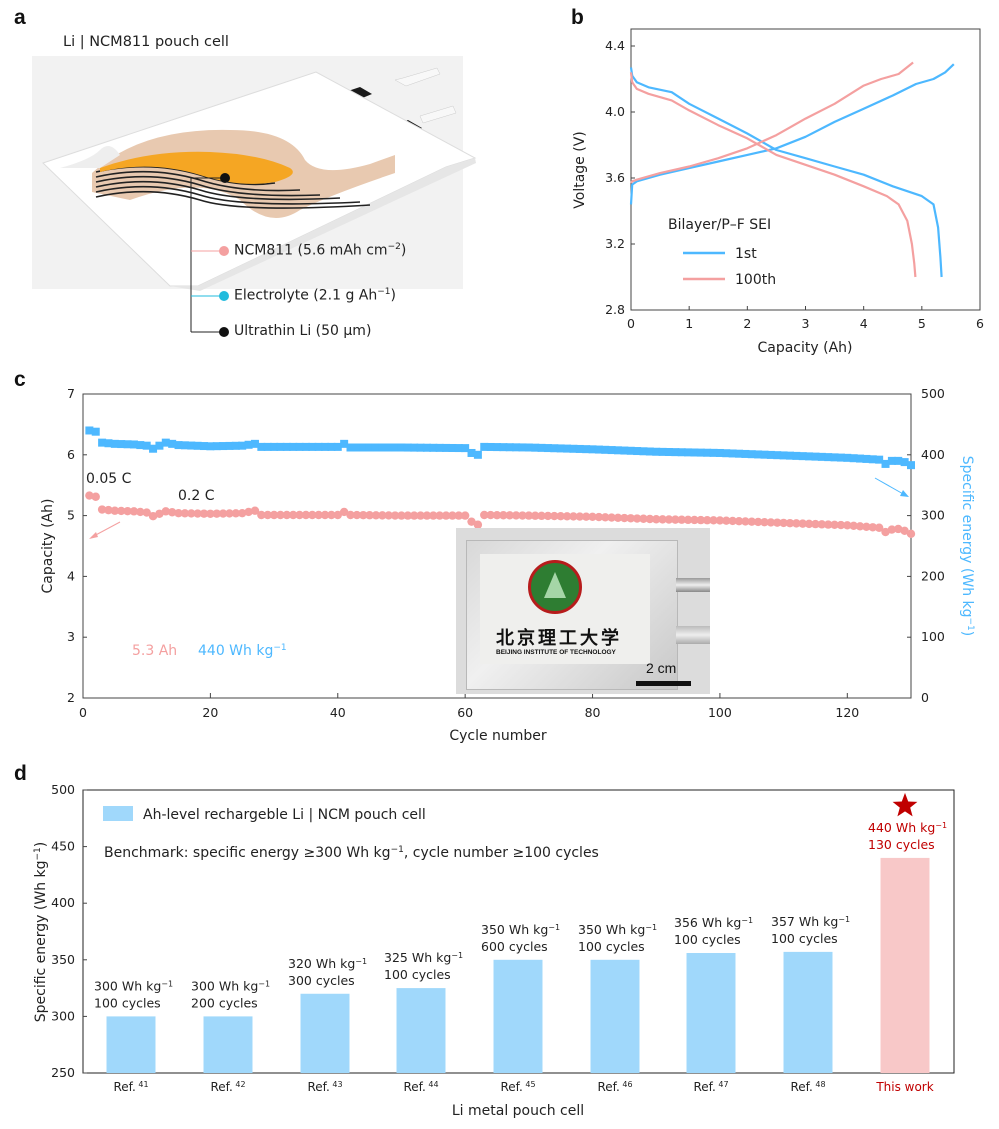 The height and width of the screenshot is (1129, 999). What do you see at coordinates (905, 965) in the screenshot?
I see `bar-this-work` at bounding box center [905, 965].